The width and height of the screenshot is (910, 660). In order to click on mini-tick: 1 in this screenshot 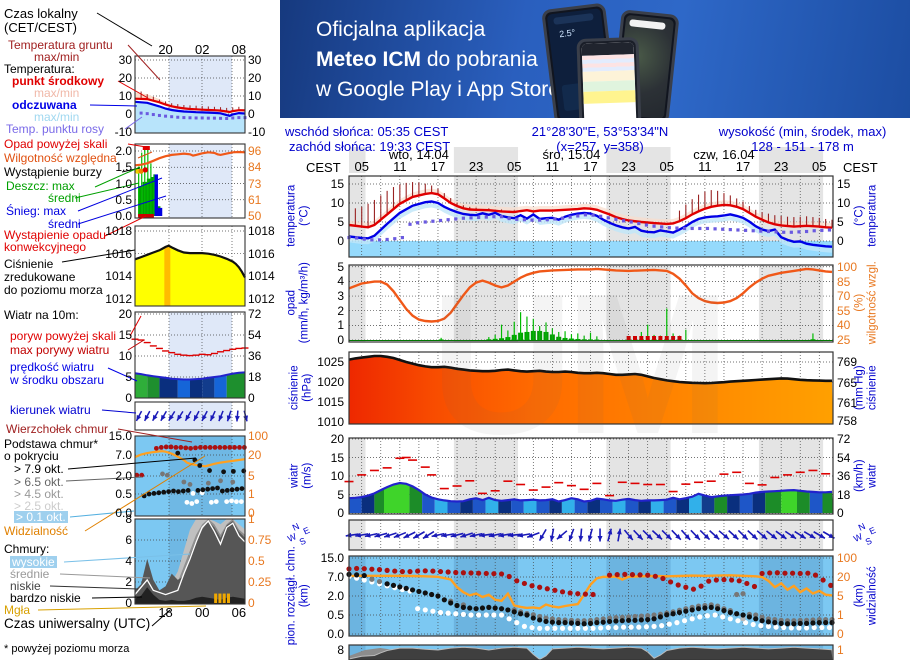, I will do `click(251, 494)`.